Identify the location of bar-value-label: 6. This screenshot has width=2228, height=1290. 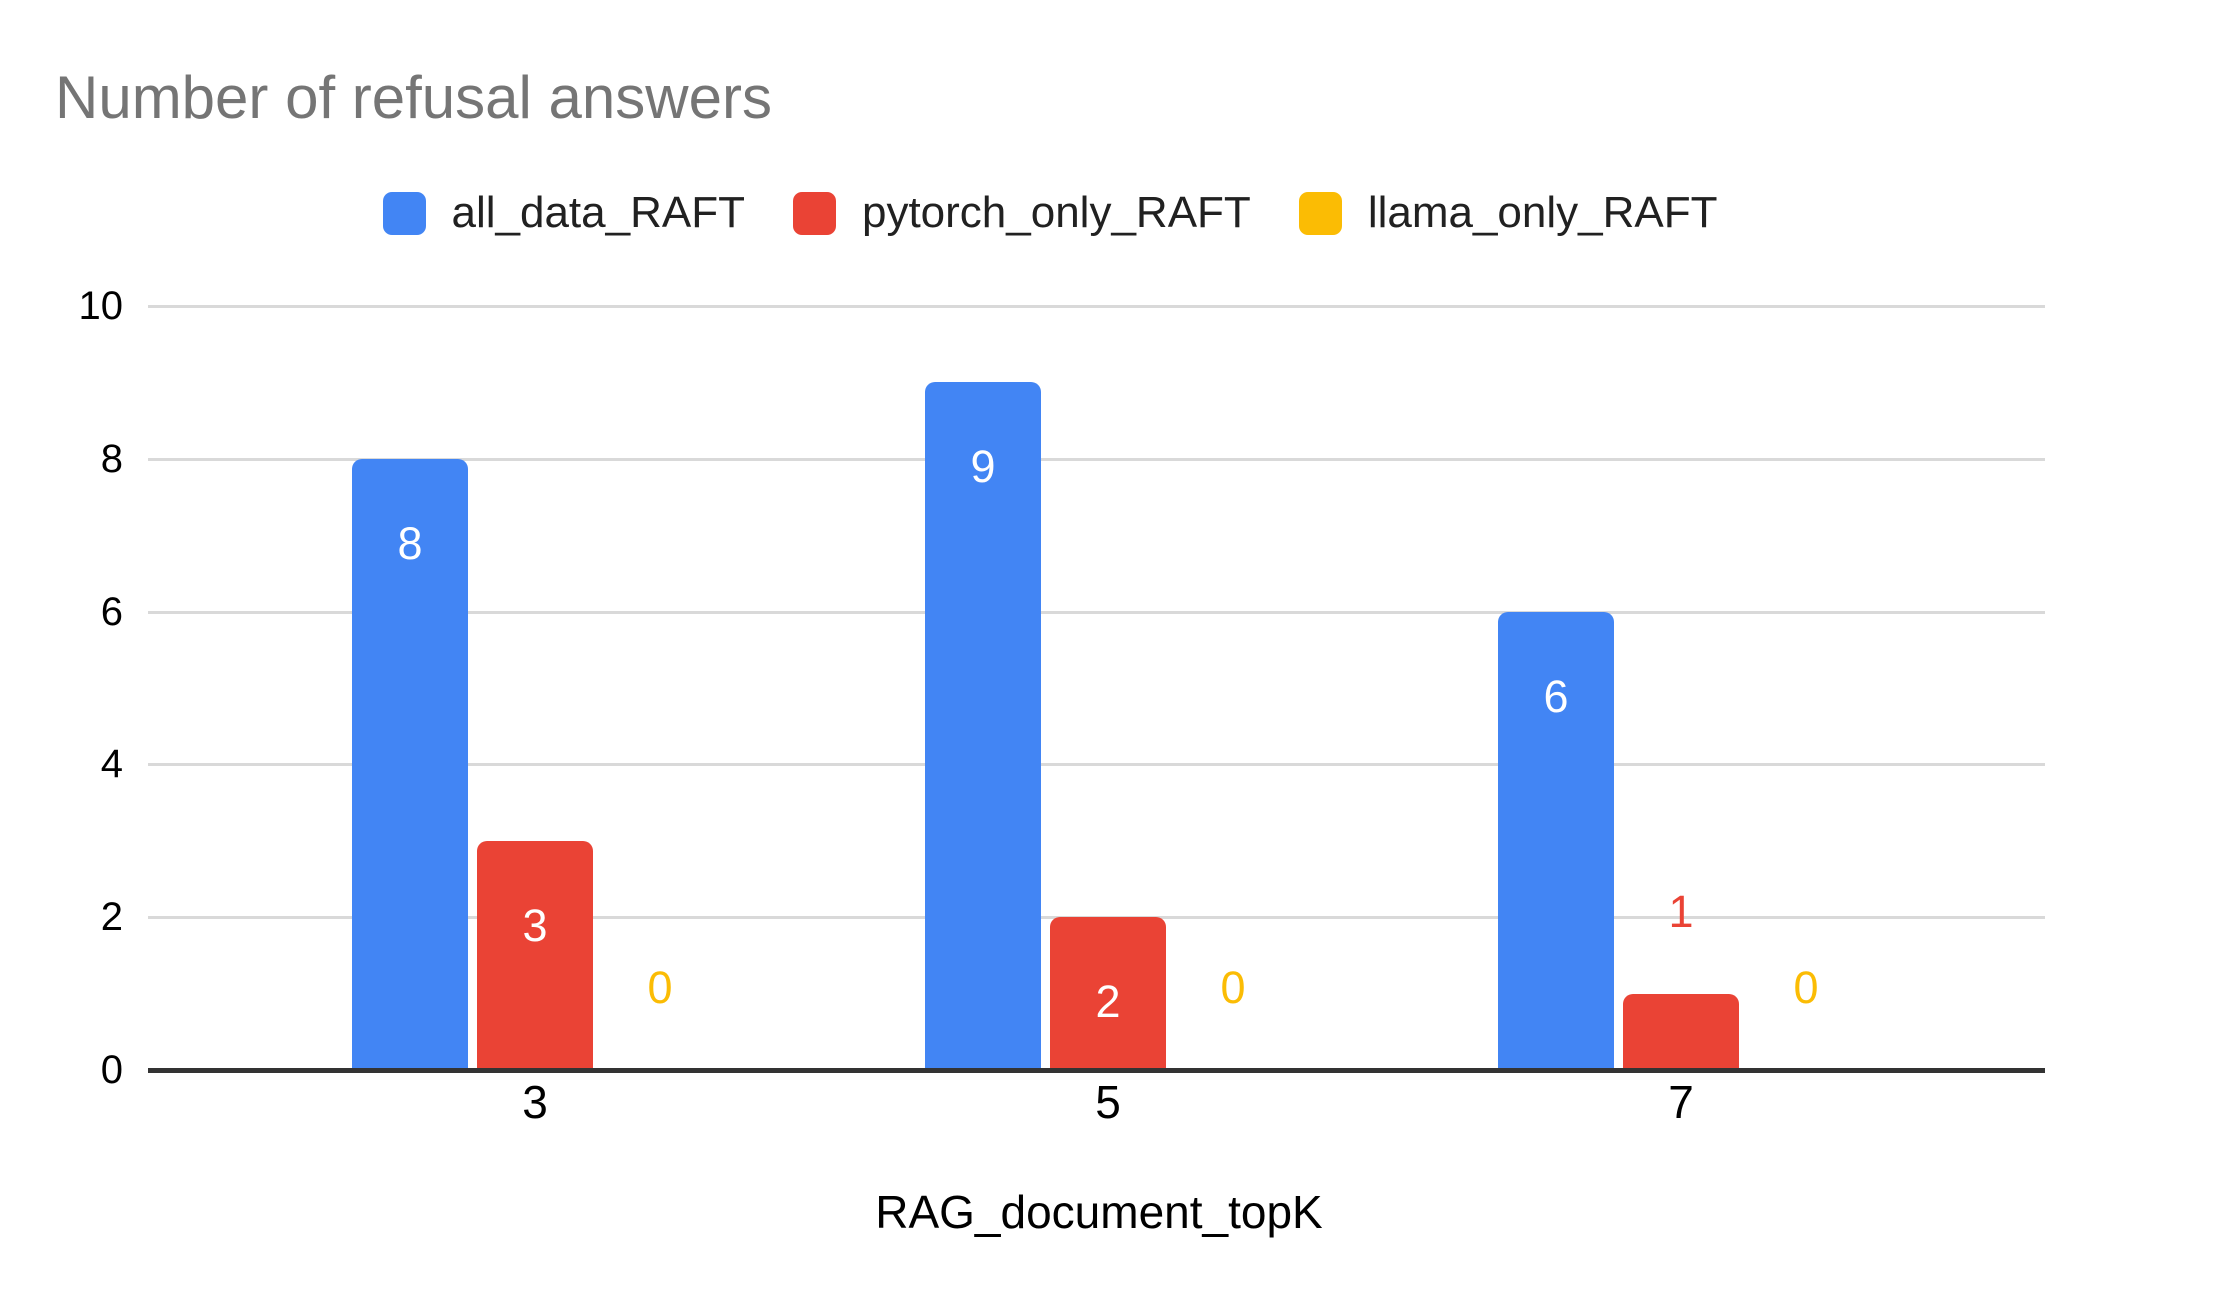
(1556, 696).